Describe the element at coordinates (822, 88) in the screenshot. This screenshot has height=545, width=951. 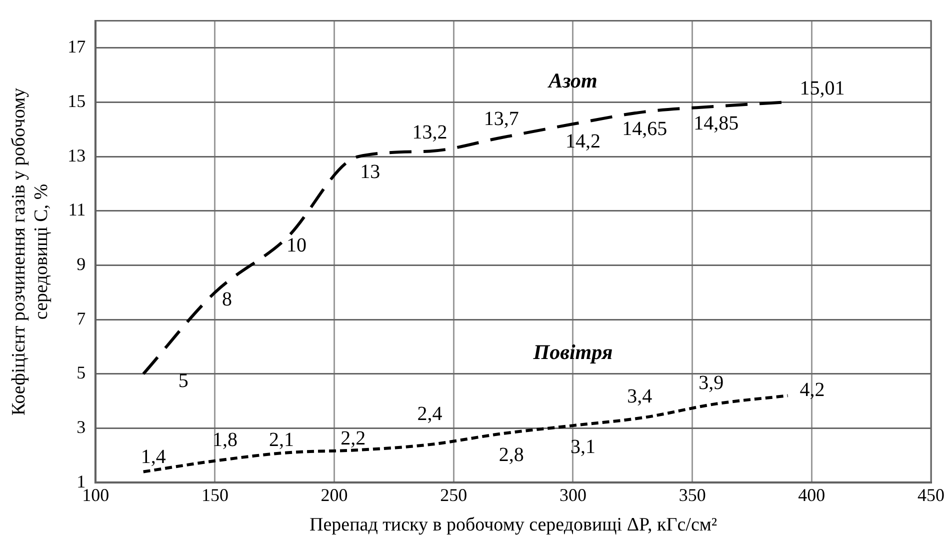
I see `data-label: 15,01` at that location.